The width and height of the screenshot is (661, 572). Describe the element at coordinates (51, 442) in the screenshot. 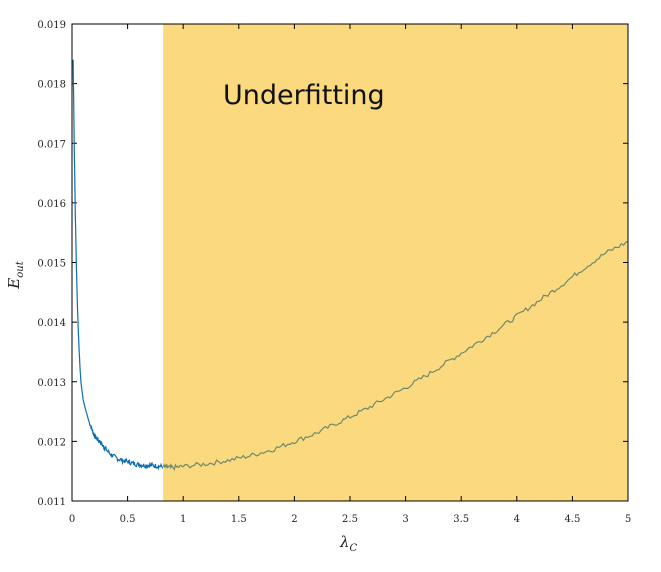

I see `y-tick-label: 0.012` at that location.